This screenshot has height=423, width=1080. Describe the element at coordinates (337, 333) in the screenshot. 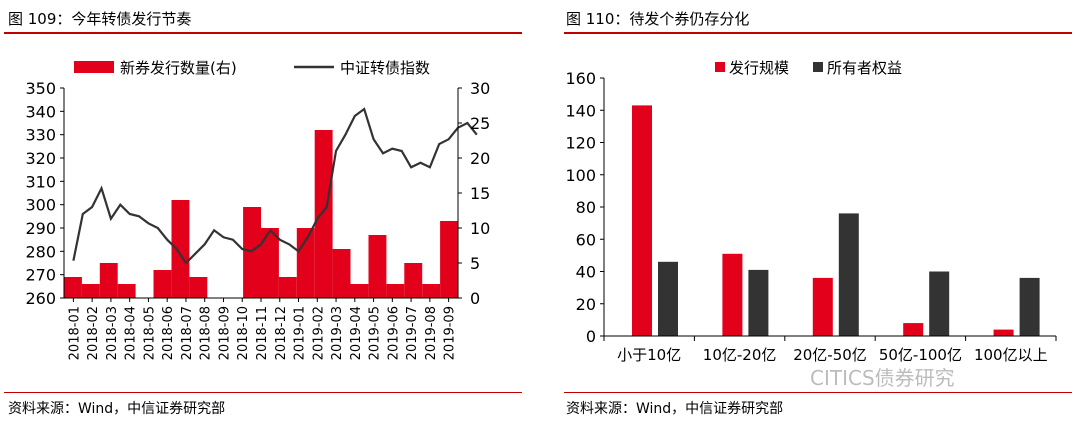

I see `x-tick-label: 2019-03` at that location.